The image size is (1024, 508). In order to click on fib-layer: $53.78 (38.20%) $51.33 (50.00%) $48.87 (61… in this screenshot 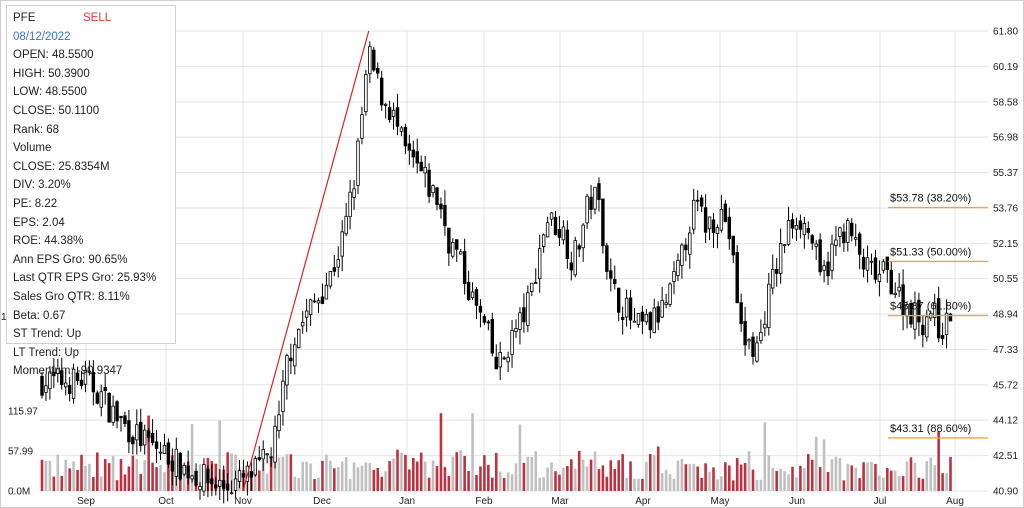, I will do `click(938, 316)`.